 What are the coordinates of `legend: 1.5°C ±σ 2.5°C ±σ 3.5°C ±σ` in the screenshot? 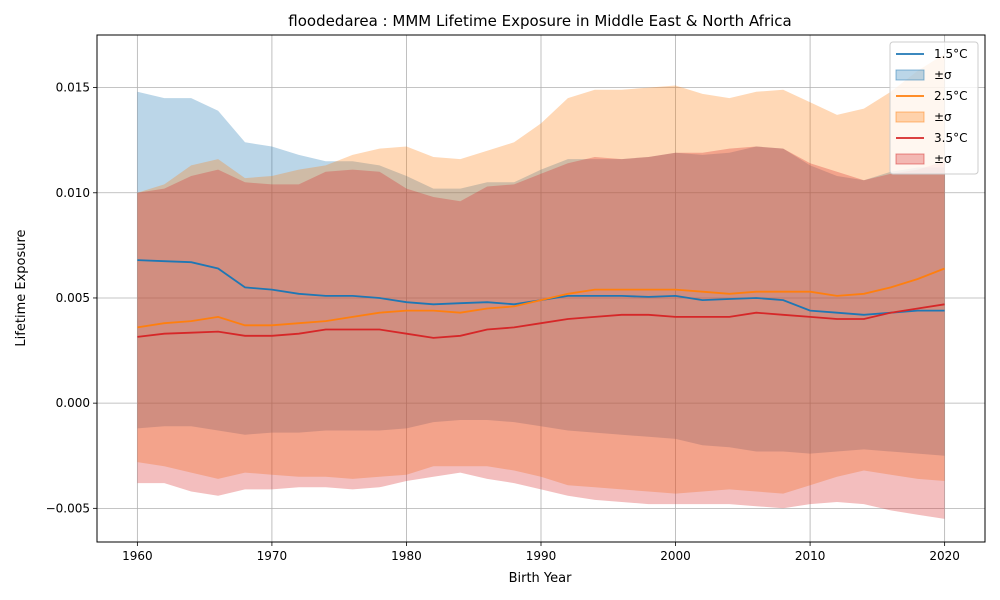 It's located at (934, 108).